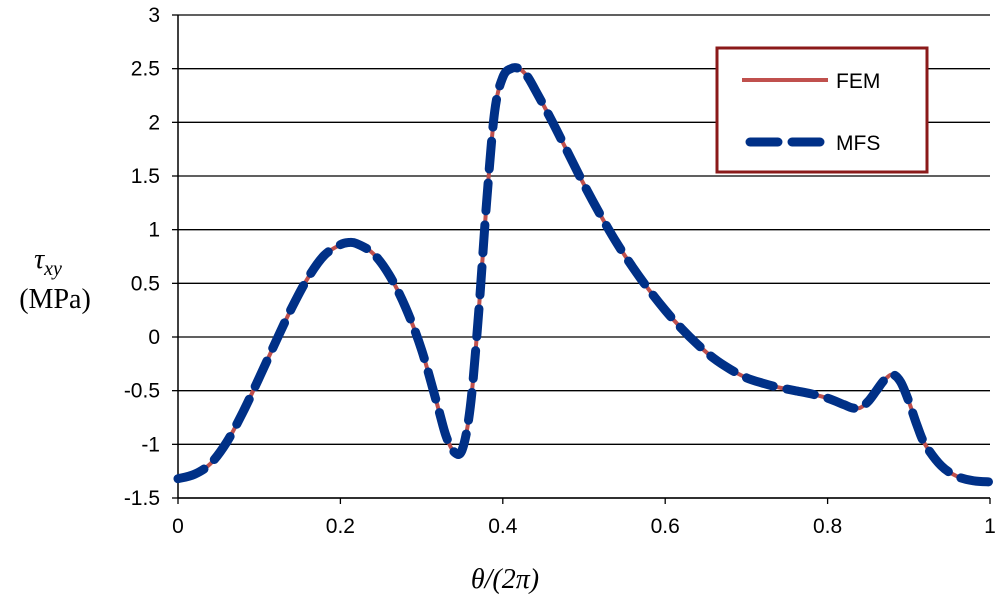  I want to click on y-tick-label: 2.5, so click(145, 69).